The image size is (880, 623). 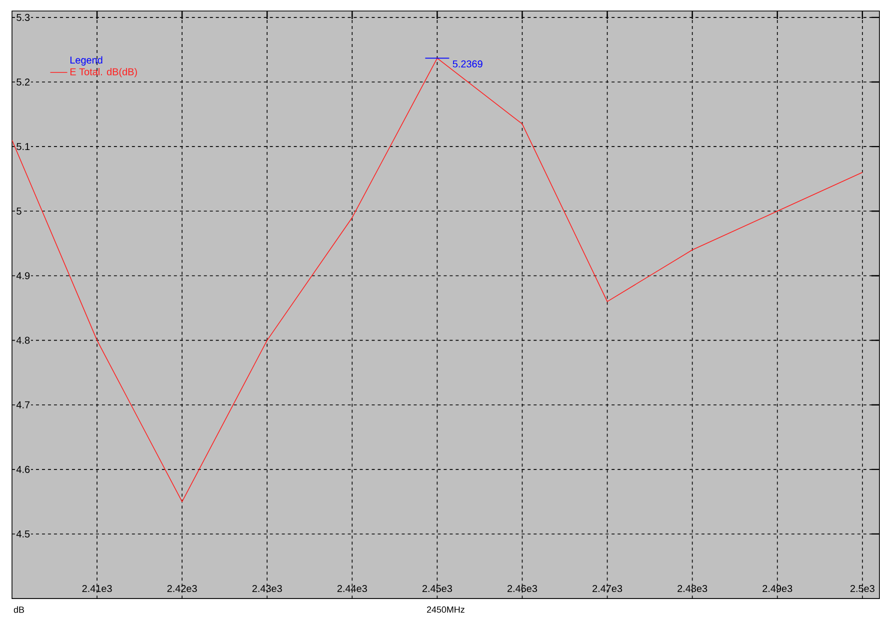 What do you see at coordinates (862, 588) in the screenshot?
I see `x-tick-label: 2.5e3` at bounding box center [862, 588].